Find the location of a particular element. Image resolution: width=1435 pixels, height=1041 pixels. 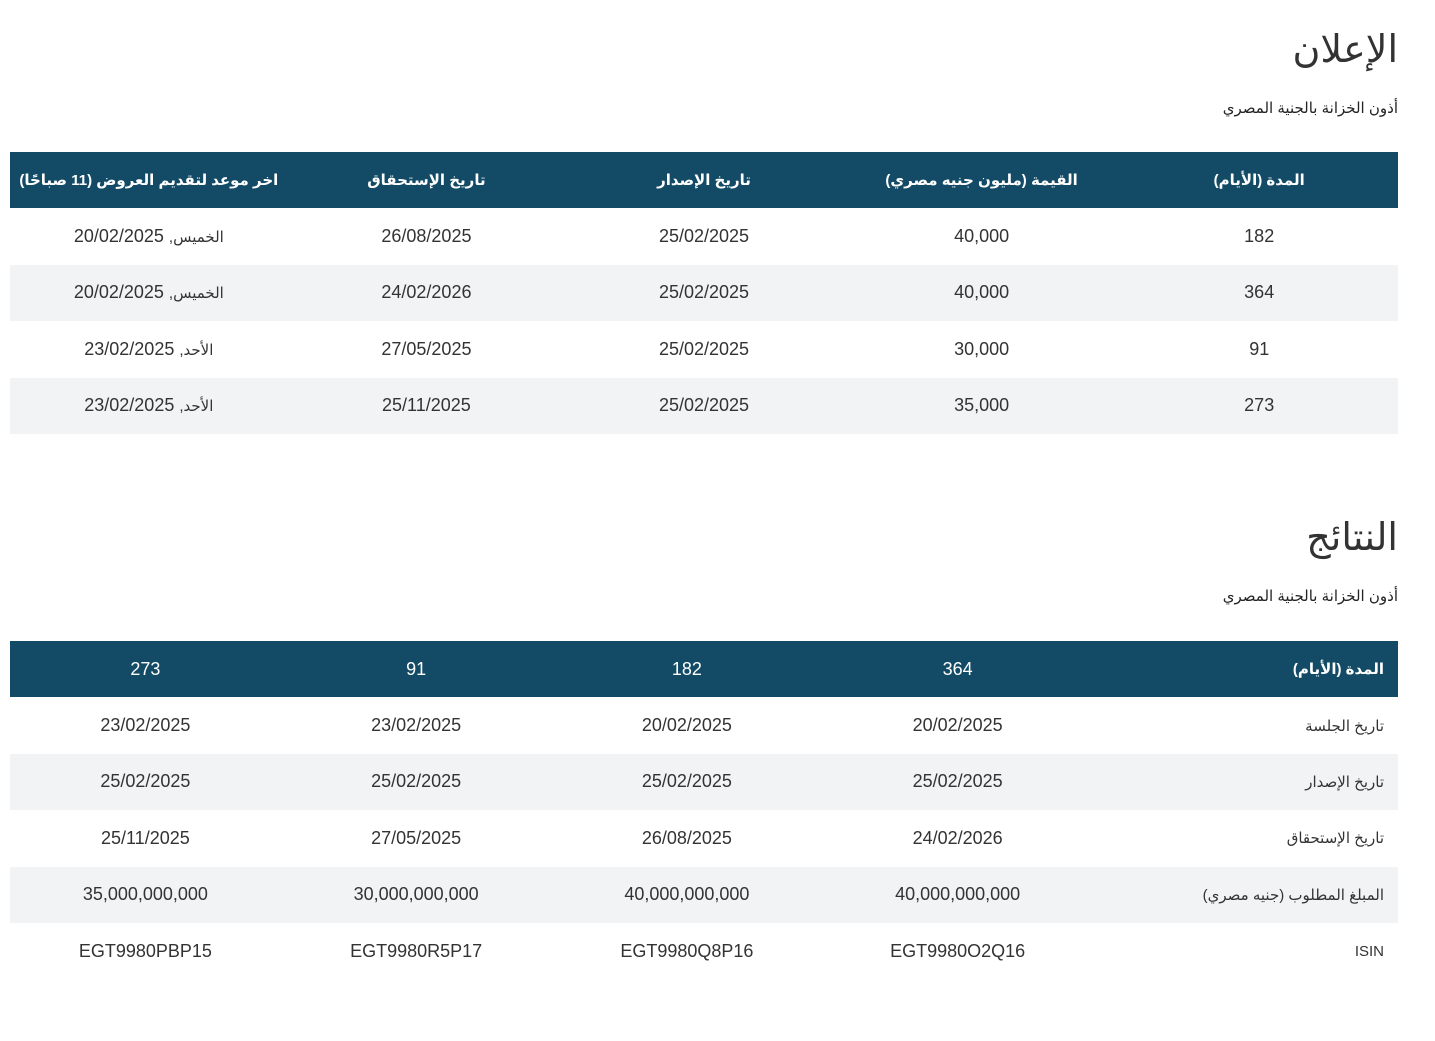

column-header-deadline: اخر موعد لتقديم العروض (11 صباحًا) is located at coordinates (149, 181).